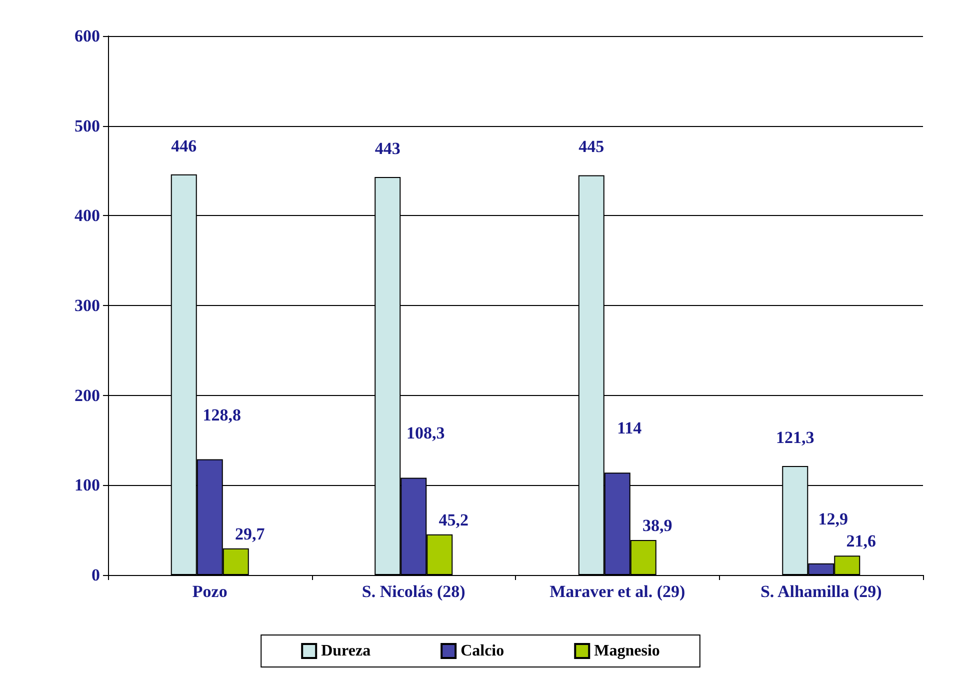  Describe the element at coordinates (210, 591) in the screenshot. I see `x-tick-label: Pozo` at that location.